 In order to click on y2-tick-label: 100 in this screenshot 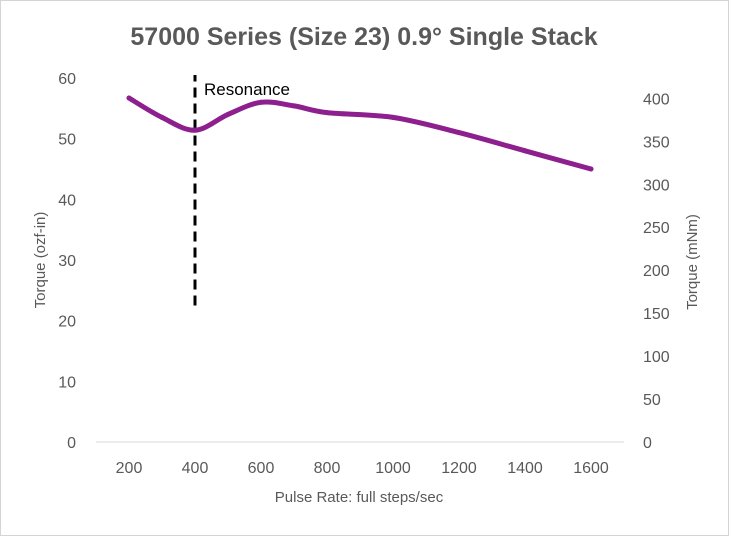, I will do `click(656, 357)`.